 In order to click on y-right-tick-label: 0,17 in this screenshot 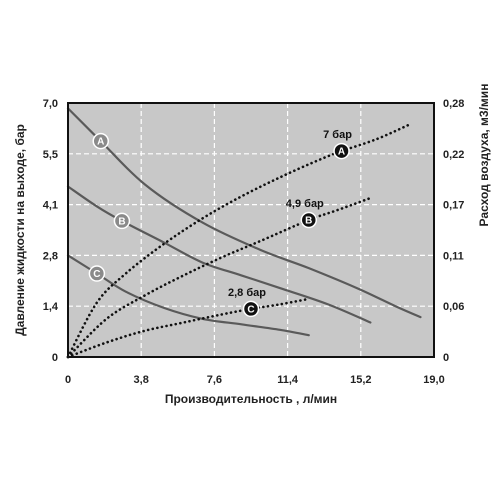, I will do `click(453, 206)`.